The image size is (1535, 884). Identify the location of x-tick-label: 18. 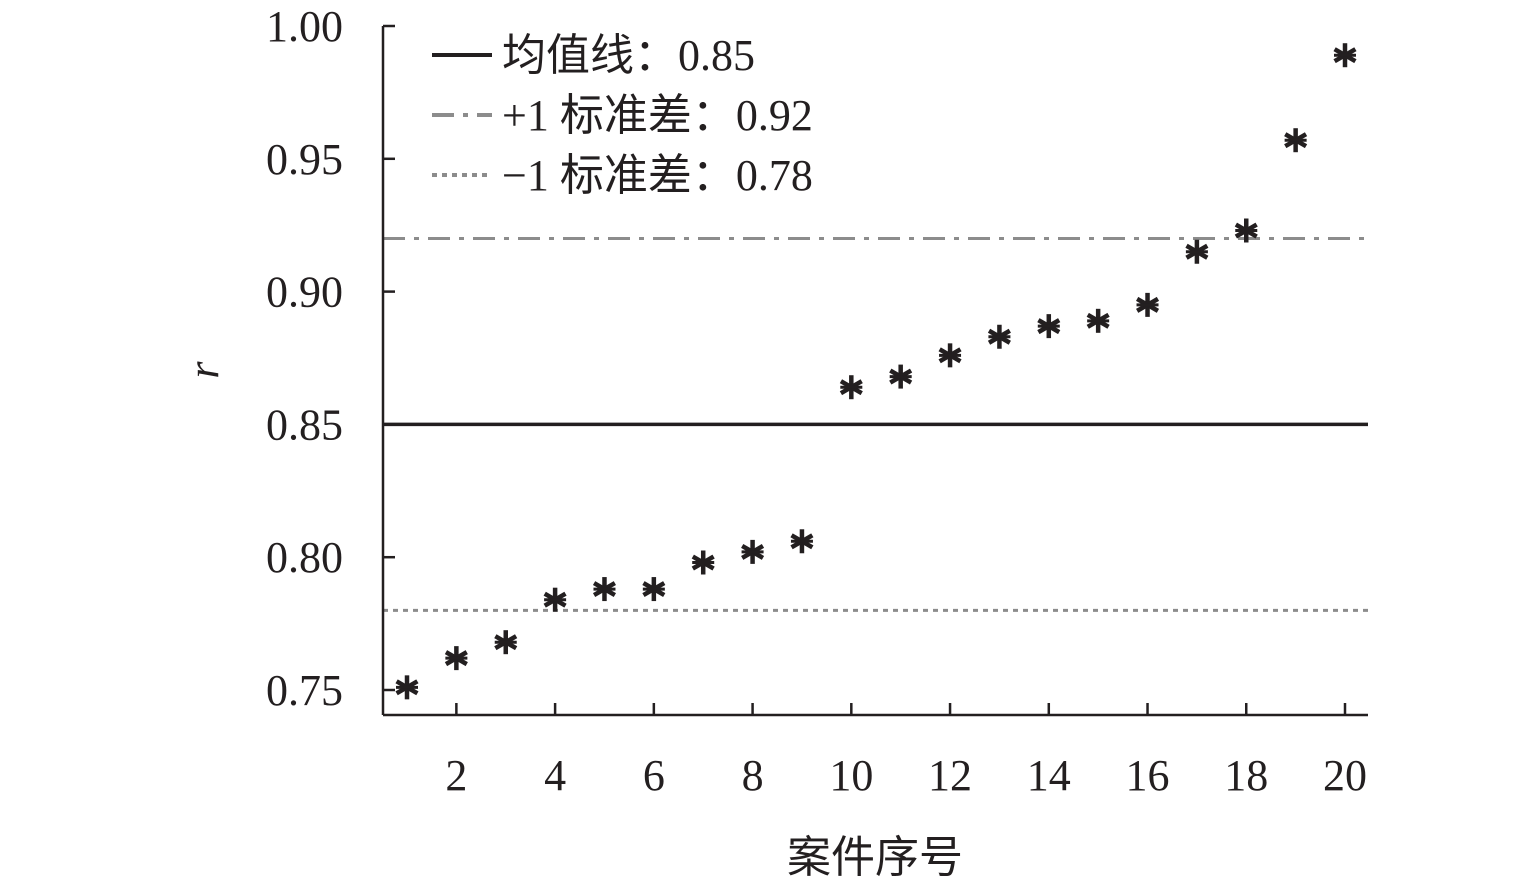
(1246, 775).